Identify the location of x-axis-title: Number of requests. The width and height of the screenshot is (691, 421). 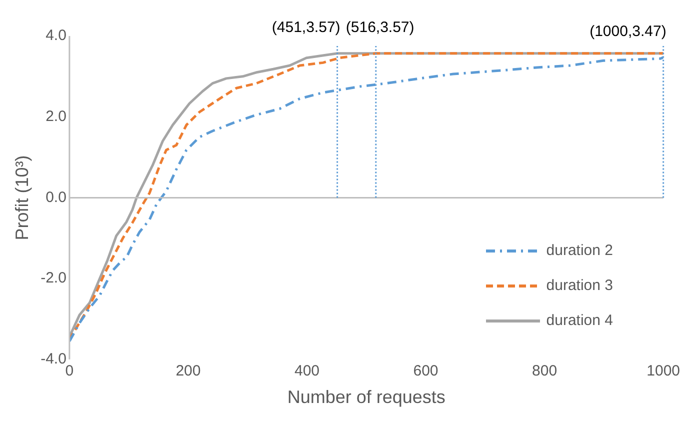
(366, 397).